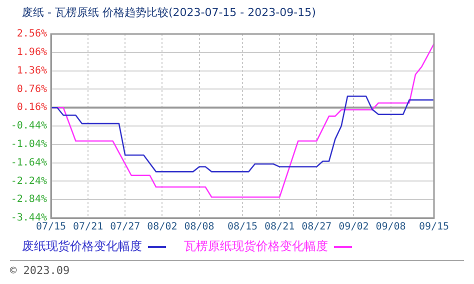 The image size is (474, 284). What do you see at coordinates (353, 227) in the screenshot?
I see `x-tick-label: 09/02` at bounding box center [353, 227].